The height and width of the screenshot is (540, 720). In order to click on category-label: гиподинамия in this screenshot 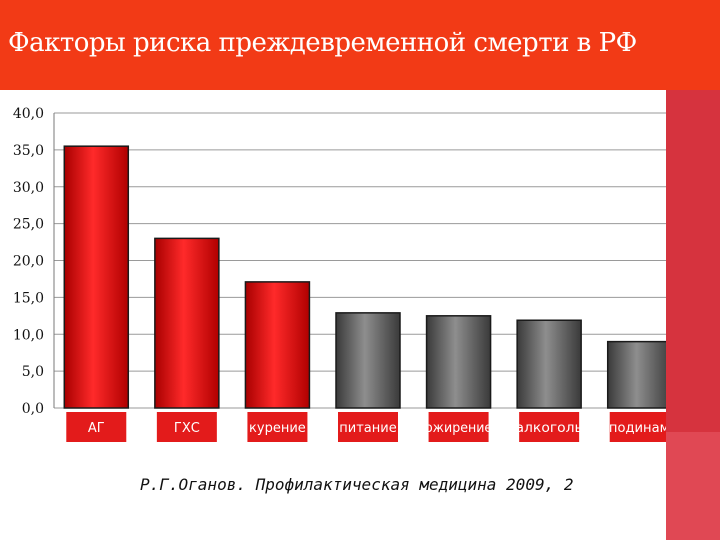, I will do `click(630, 428)`.